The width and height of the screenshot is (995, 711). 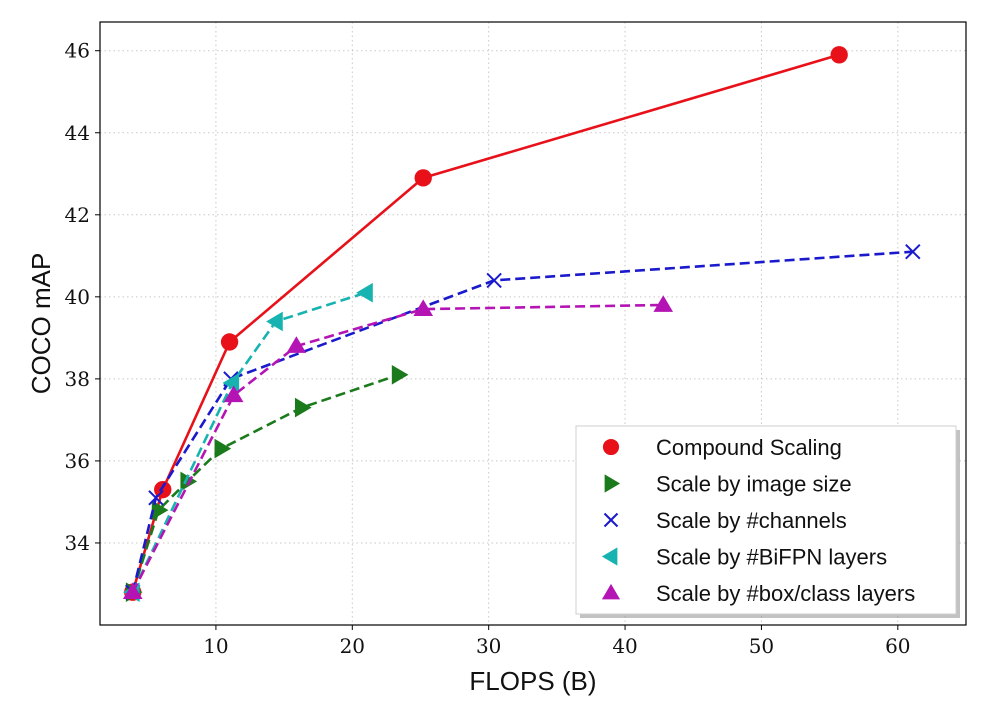 What do you see at coordinates (754, 484) in the screenshot?
I see `legend-label: Scale by image size` at bounding box center [754, 484].